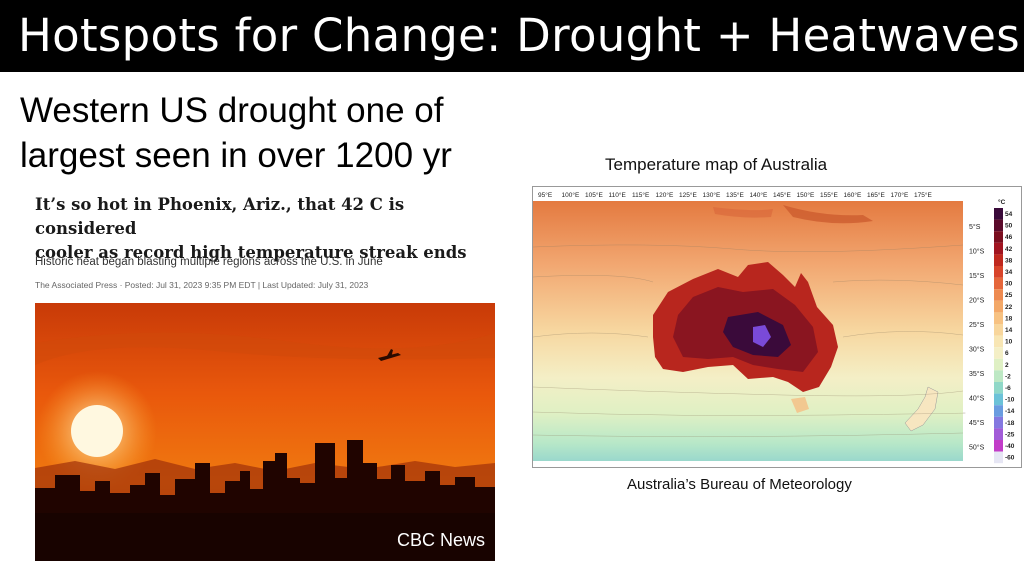 This screenshot has height=576, width=1024. Describe the element at coordinates (1010, 423) in the screenshot. I see `scale-value: -18` at that location.